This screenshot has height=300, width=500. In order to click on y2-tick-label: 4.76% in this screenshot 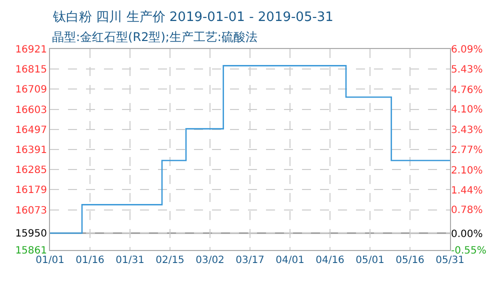, I will do `click(467, 90)`.